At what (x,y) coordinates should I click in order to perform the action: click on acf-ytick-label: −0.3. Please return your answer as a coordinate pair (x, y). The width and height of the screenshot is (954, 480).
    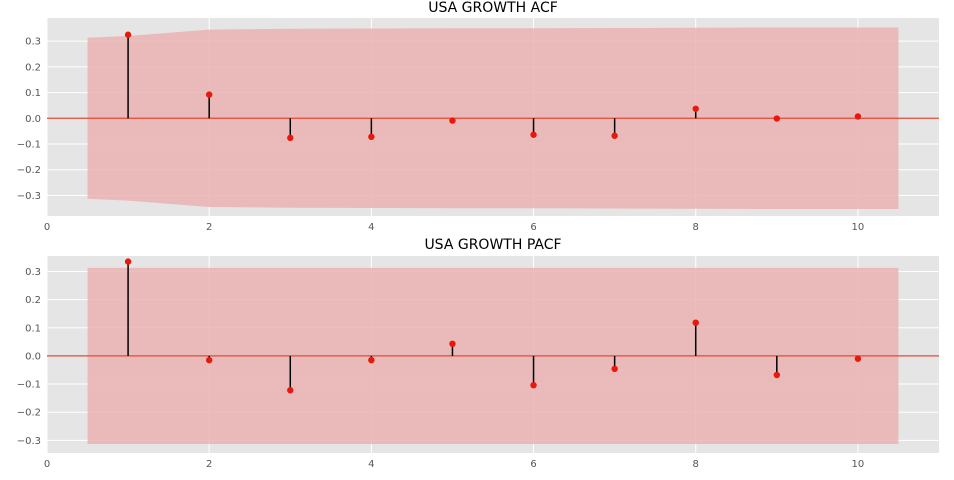
    Looking at the image, I should click on (29, 196).